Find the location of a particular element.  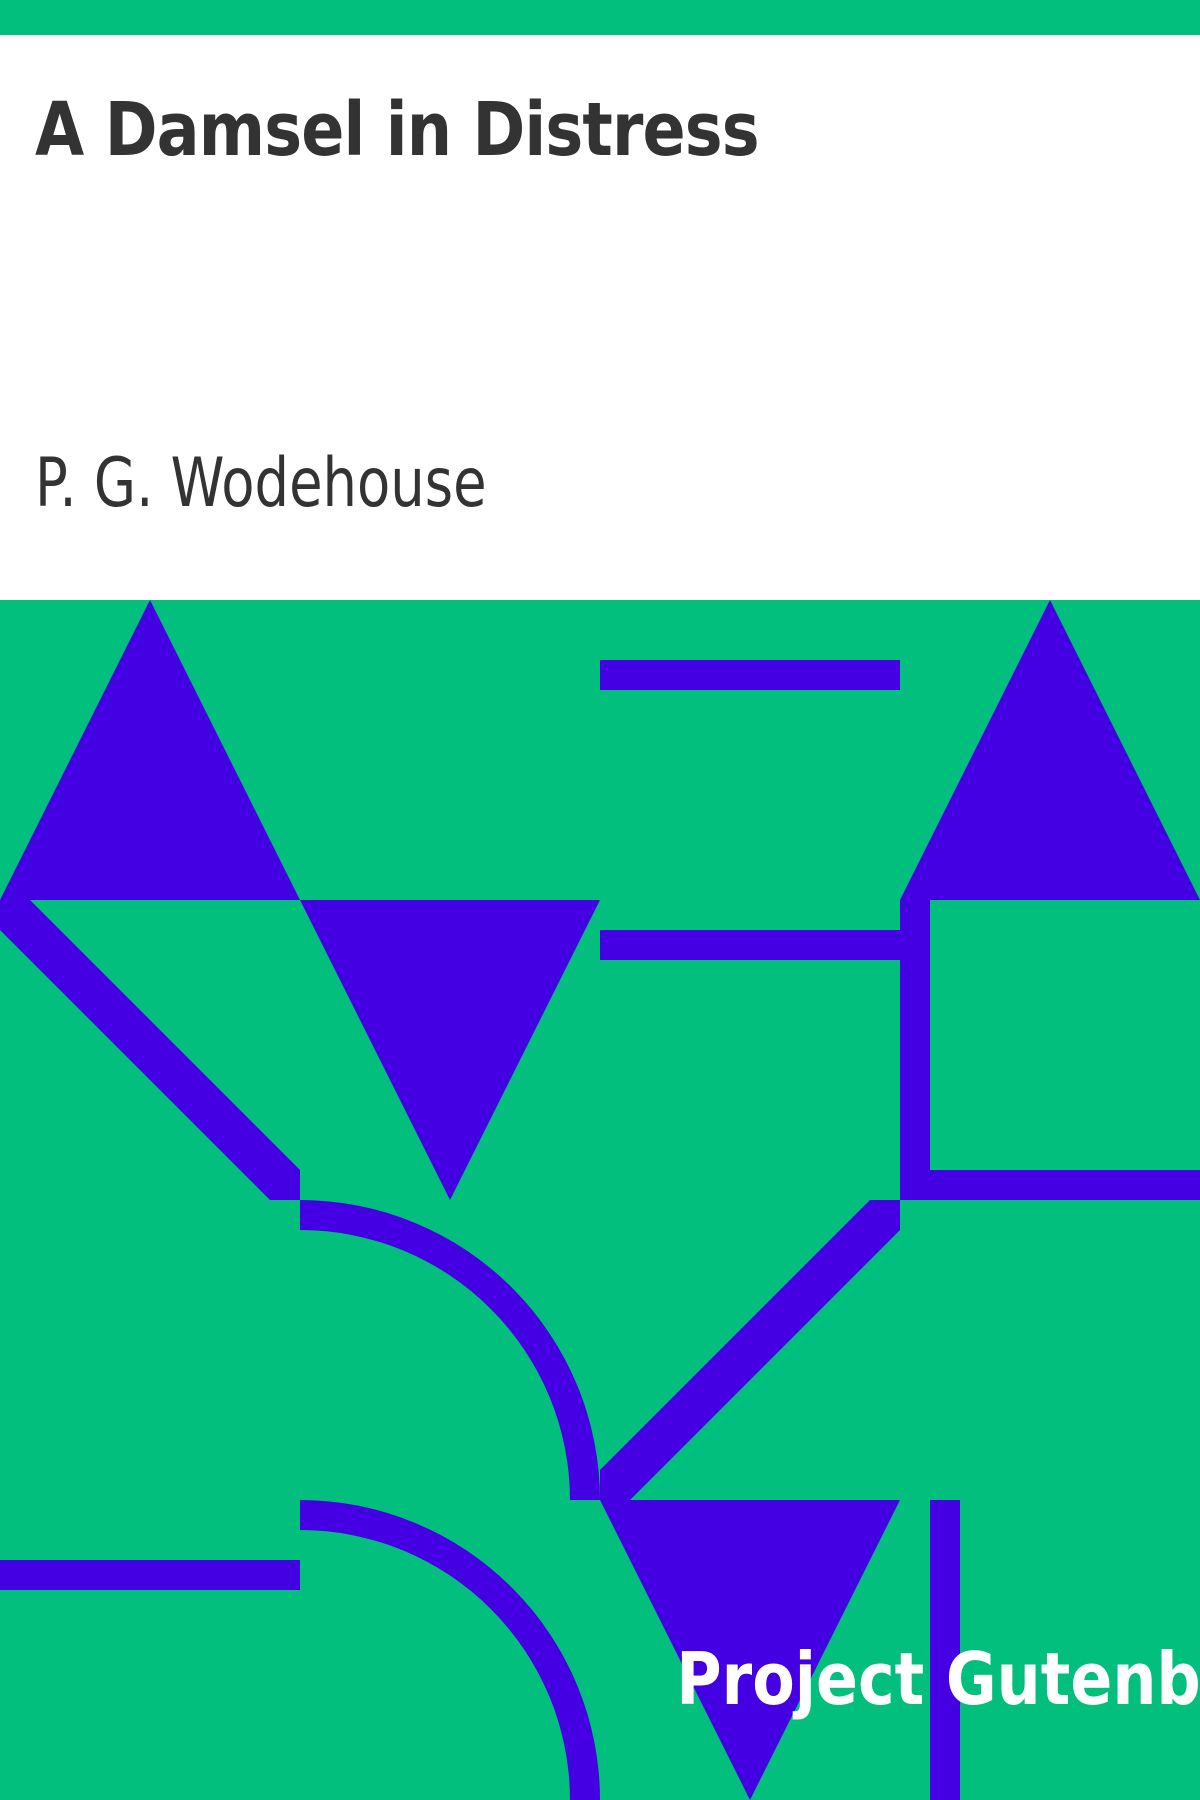

frame-bottom-edge is located at coordinates (1050, 1185).